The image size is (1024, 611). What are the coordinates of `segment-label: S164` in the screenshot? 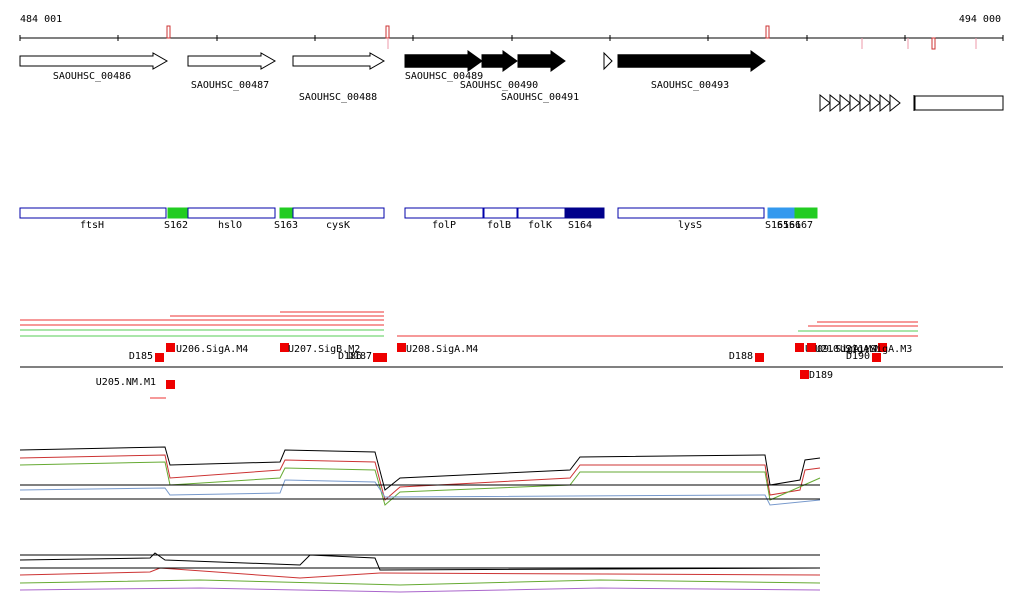 It's located at (580, 225).